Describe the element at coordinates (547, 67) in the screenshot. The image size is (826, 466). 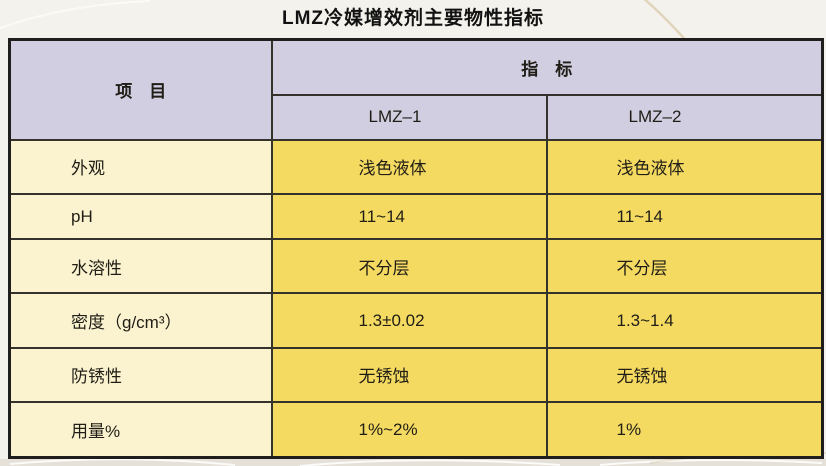
I see `header-indicator-cell: 指 标` at that location.